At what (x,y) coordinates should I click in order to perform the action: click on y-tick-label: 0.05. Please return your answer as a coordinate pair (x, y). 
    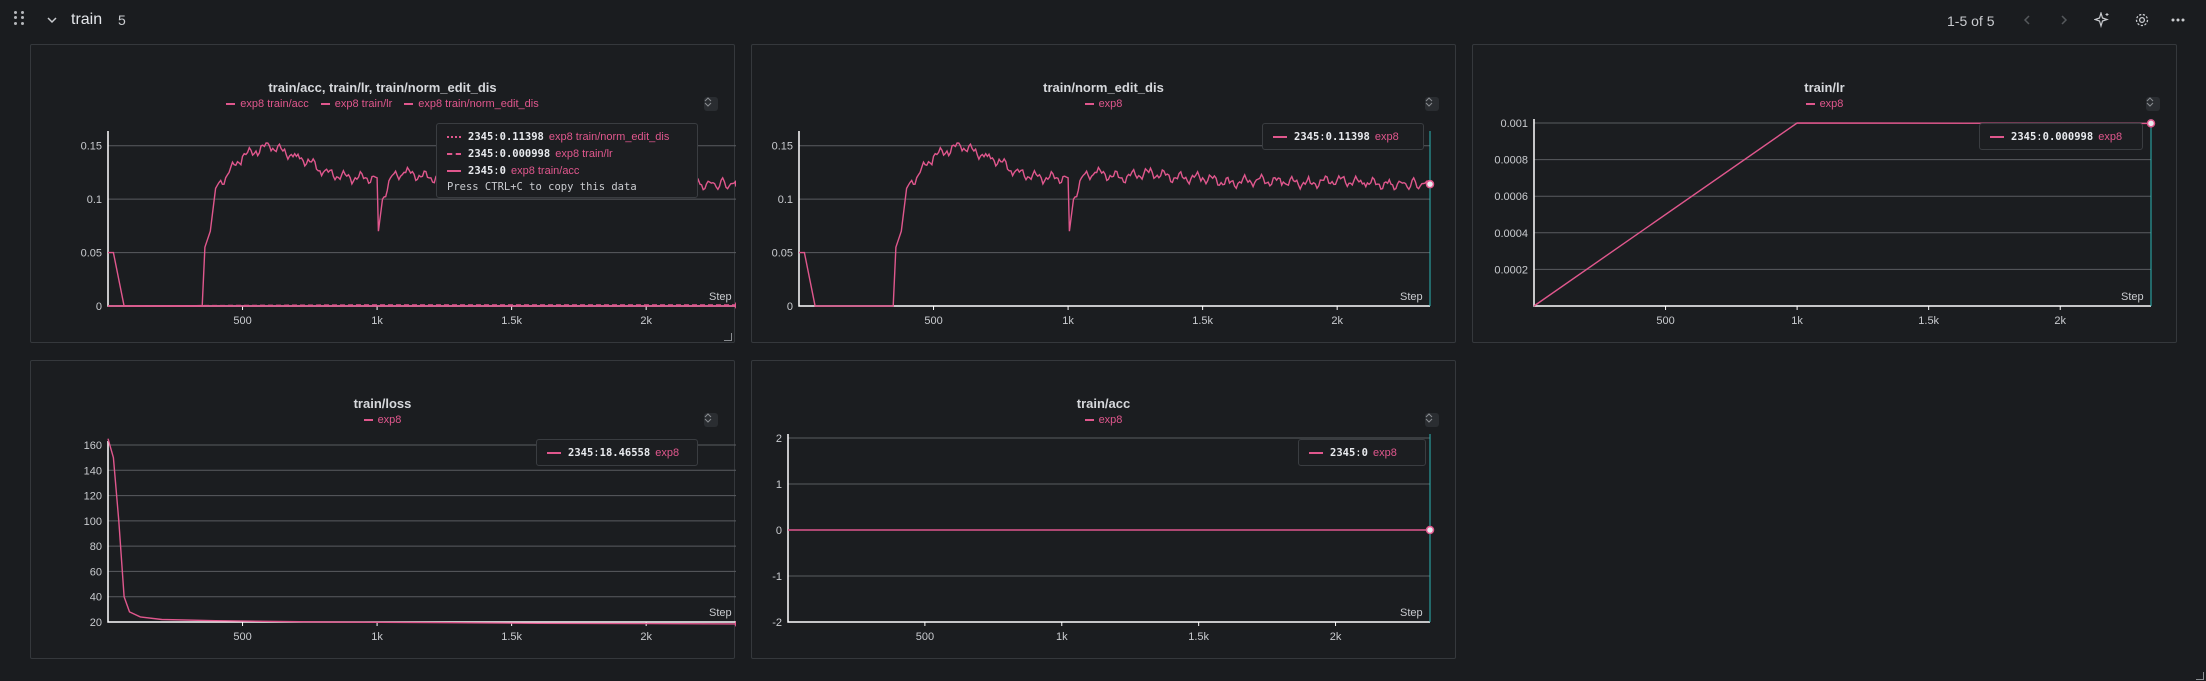
    Looking at the image, I should click on (91, 254).